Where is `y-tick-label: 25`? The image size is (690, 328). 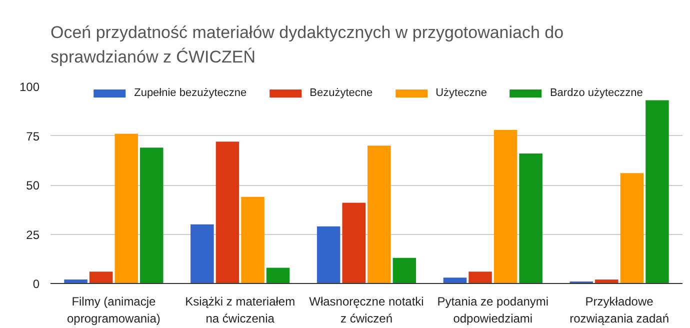 y-tick-label: 25 is located at coordinates (33, 235).